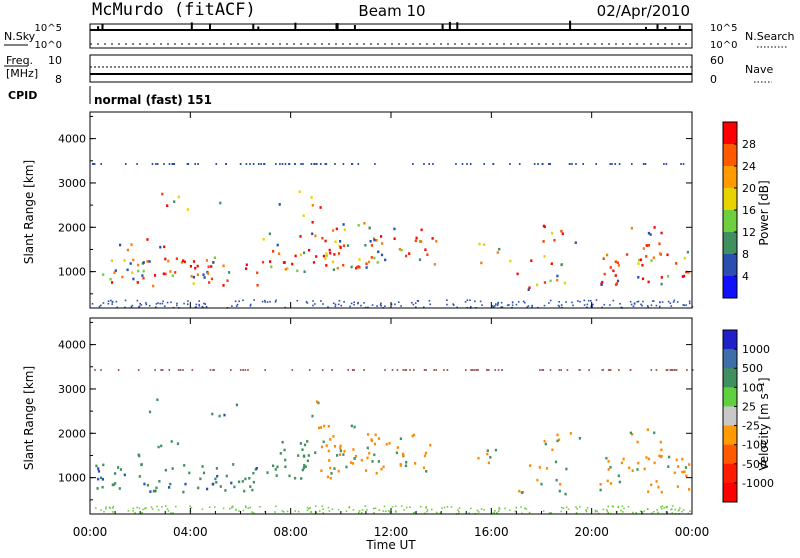  Describe the element at coordinates (72, 433) in the screenshot. I see `y-tick-label: 2000` at that location.